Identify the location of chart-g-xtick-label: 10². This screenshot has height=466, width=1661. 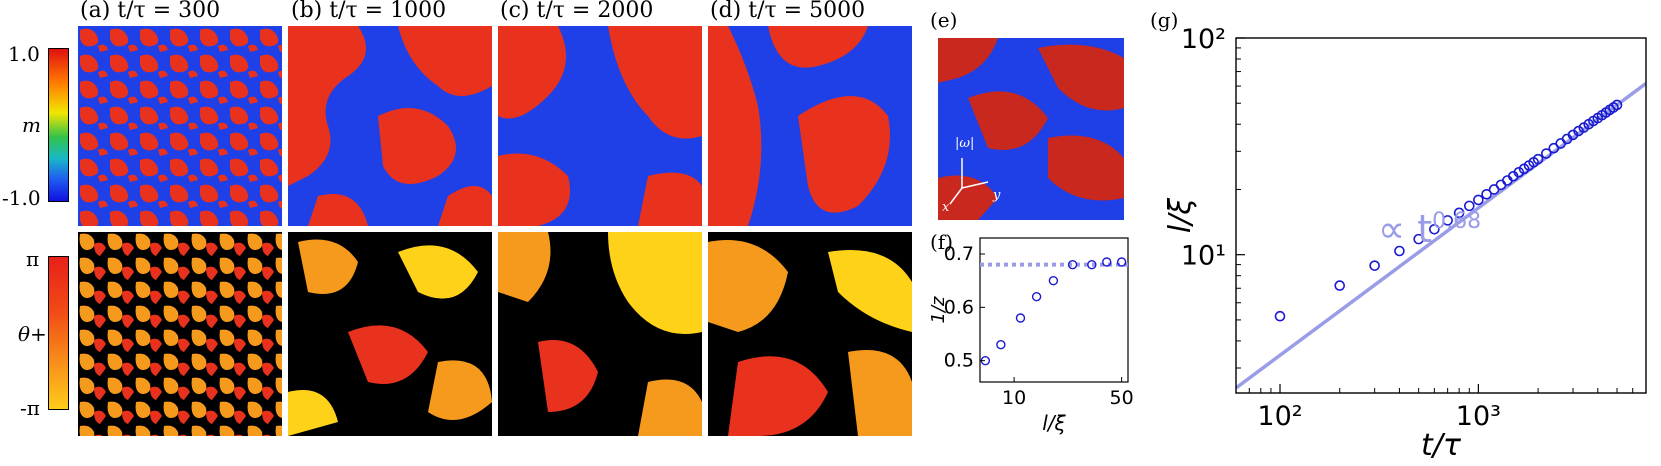
(1279, 416).